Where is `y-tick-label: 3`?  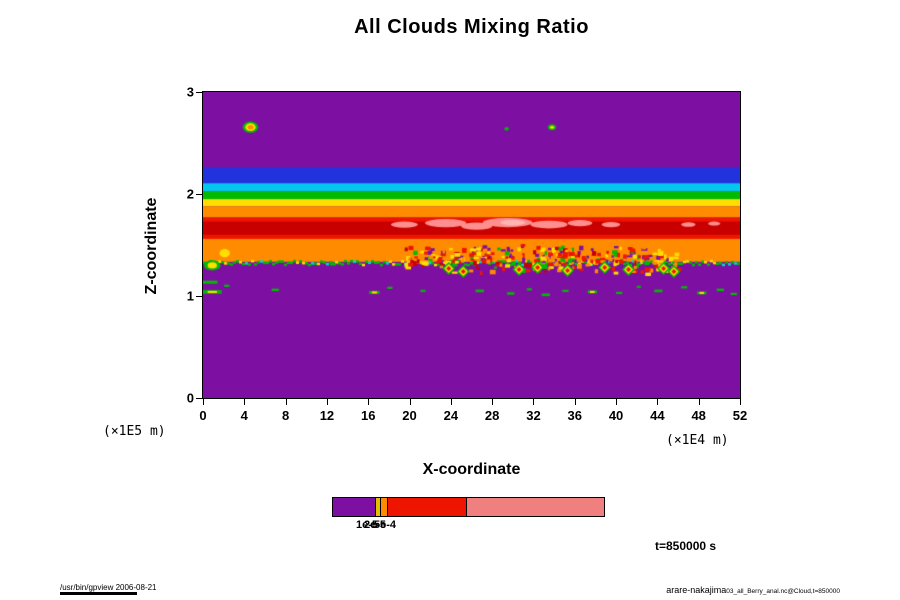
y-tick-label: 3 is located at coordinates (190, 92).